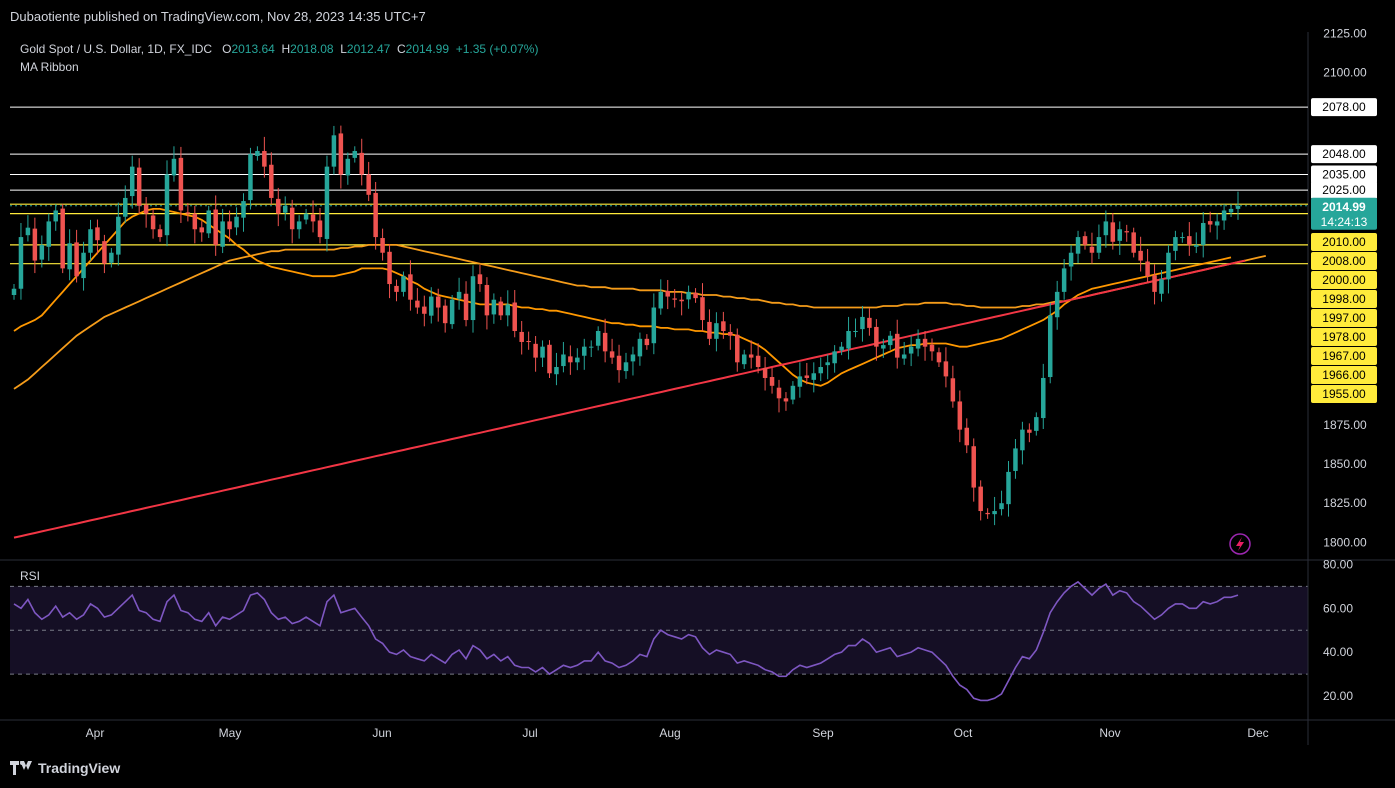 The height and width of the screenshot is (788, 1395). I want to click on level-tag-yellow: 2010.00, so click(1344, 242).